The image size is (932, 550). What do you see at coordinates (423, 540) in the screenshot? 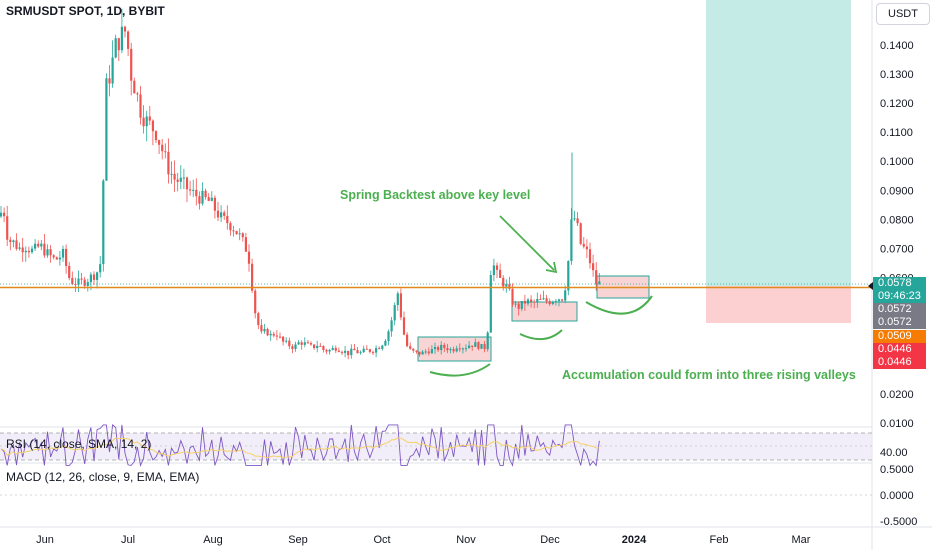
I see `time-axis: Jun Jul Aug Sep Oct Nov Dec 2024 Feb Mar` at bounding box center [423, 540].